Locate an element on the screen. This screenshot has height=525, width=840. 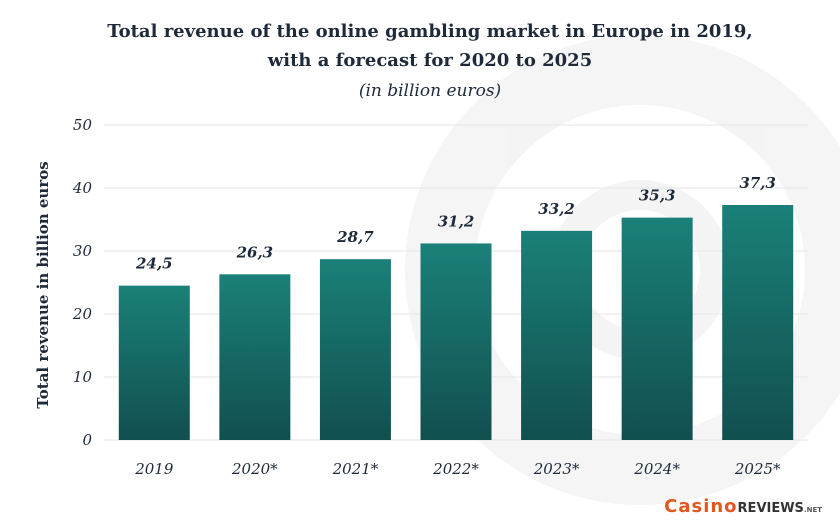
x-tick-label: 2023* is located at coordinates (556, 469).